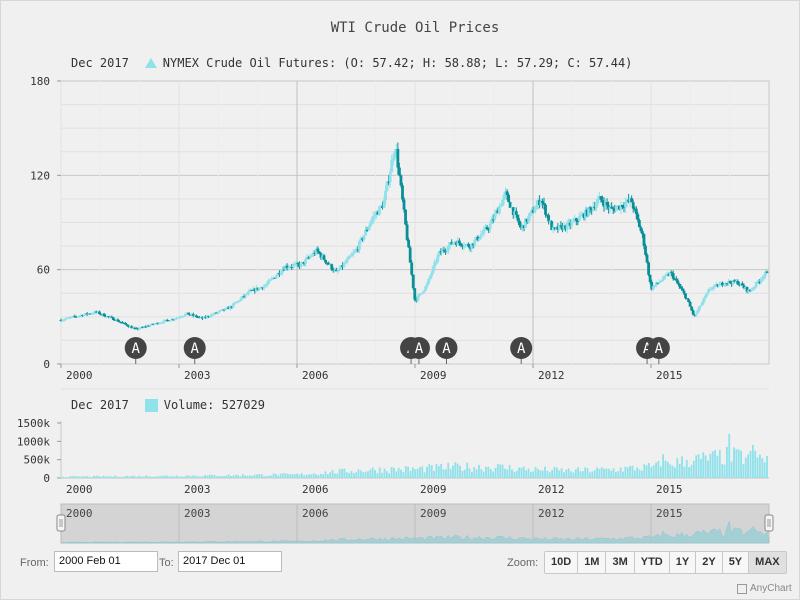  What do you see at coordinates (709, 562) in the screenshot?
I see `zoom-button-2y: 2Y` at bounding box center [709, 562].